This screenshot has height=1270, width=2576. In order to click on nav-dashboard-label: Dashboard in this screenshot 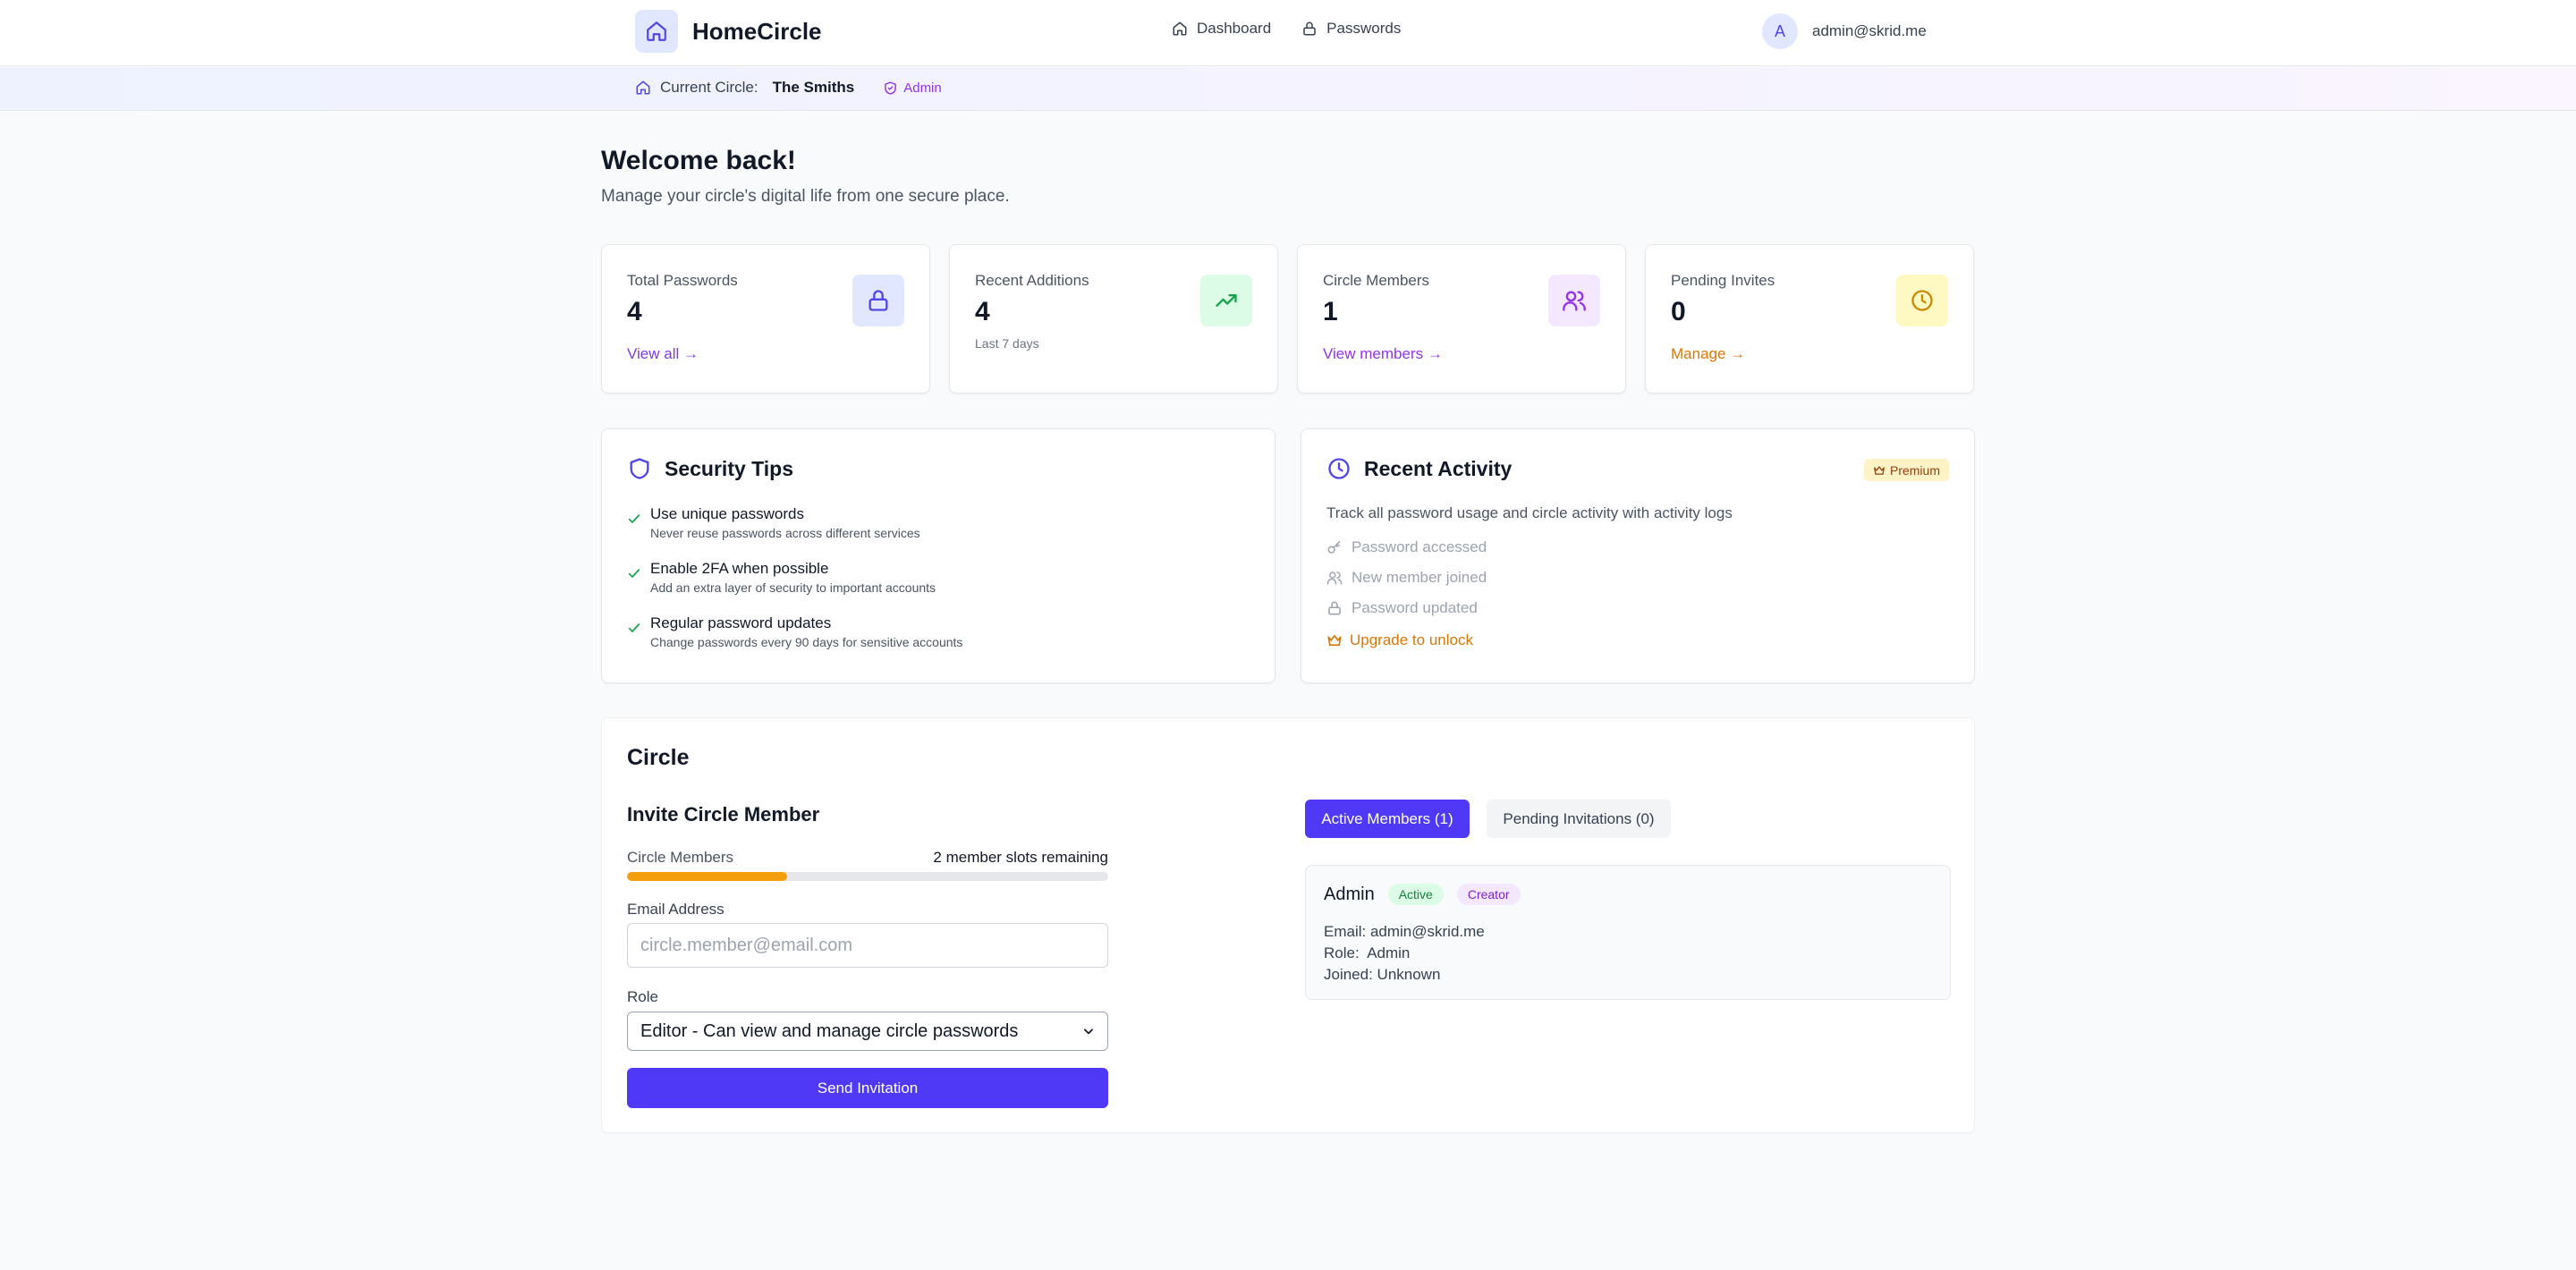, I will do `click(1234, 29)`.